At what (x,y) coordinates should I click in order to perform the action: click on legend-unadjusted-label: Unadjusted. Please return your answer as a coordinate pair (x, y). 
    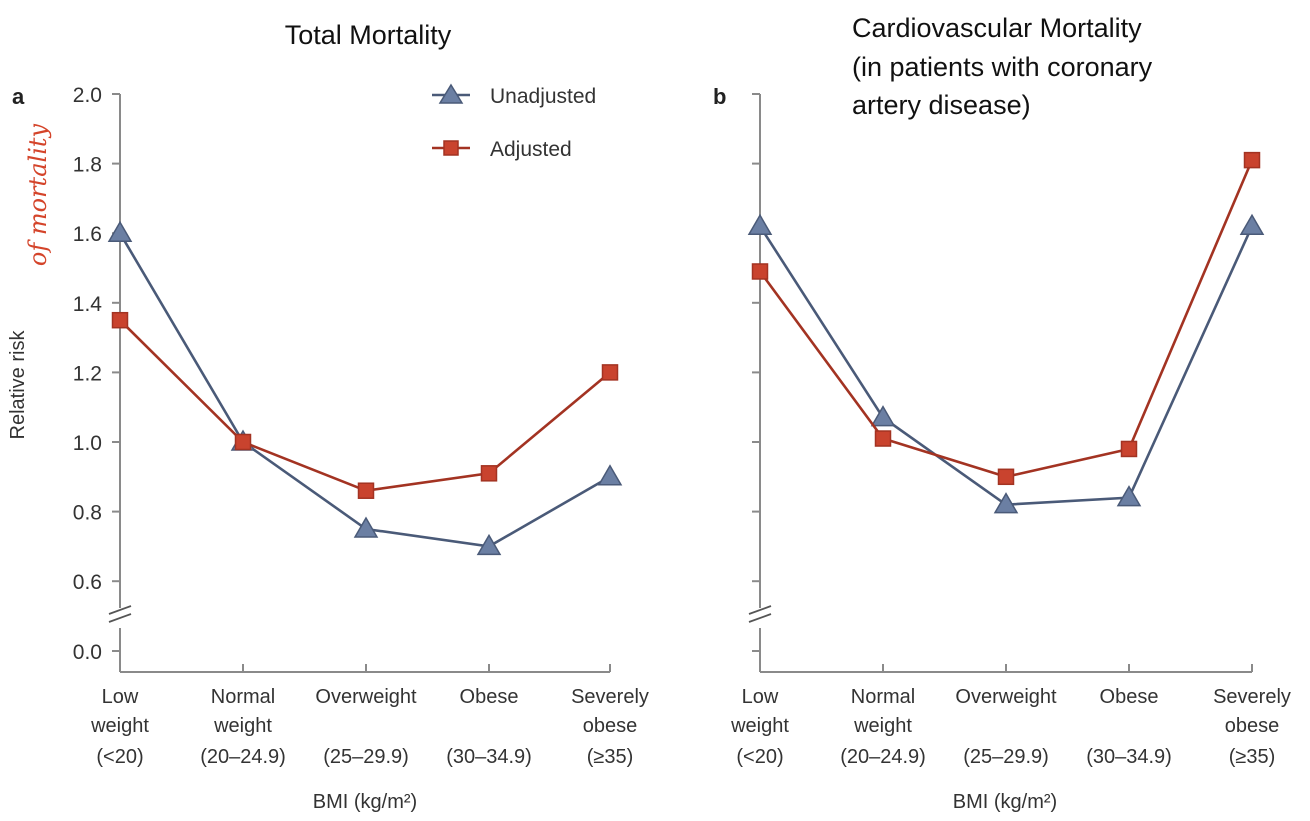
    Looking at the image, I should click on (543, 96).